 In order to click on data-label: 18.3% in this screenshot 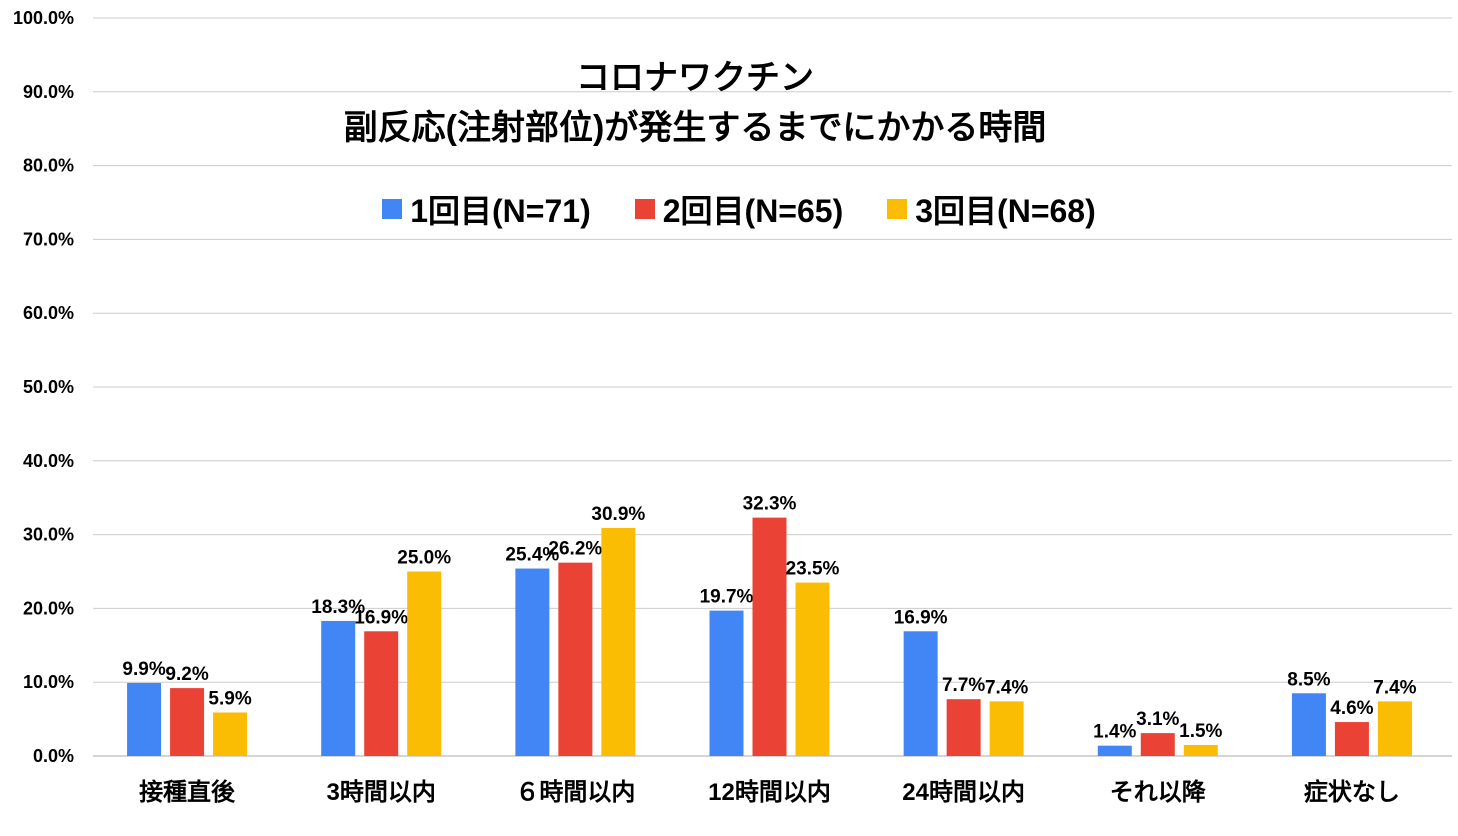, I will do `click(338, 607)`.